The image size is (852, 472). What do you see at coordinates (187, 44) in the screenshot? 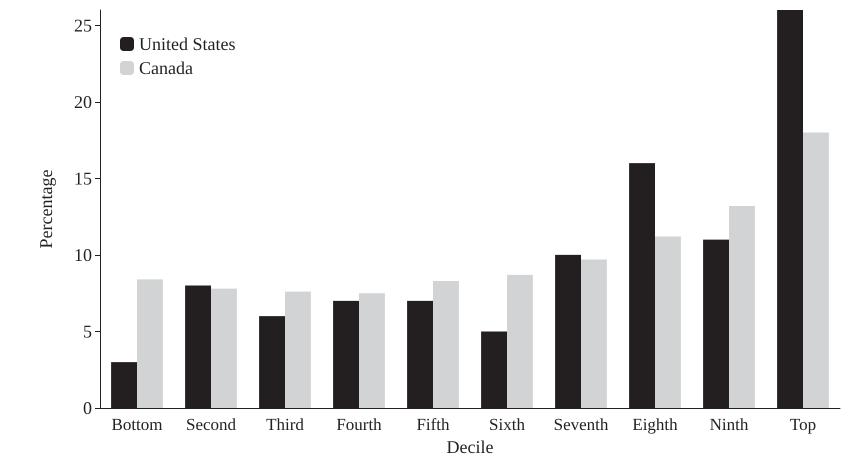
I see `legend-label: United States` at bounding box center [187, 44].